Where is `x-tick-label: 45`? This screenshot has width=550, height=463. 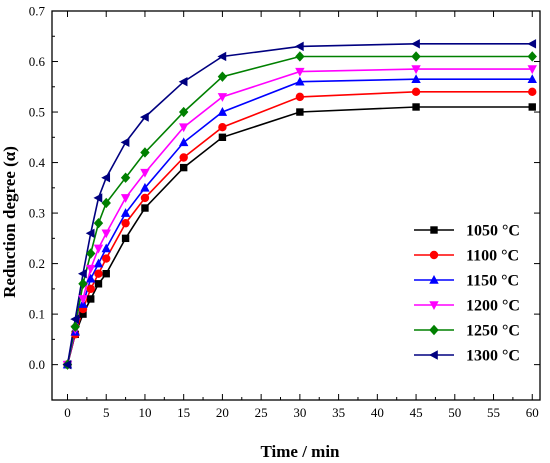 x-tick-label: 45 is located at coordinates (416, 412).